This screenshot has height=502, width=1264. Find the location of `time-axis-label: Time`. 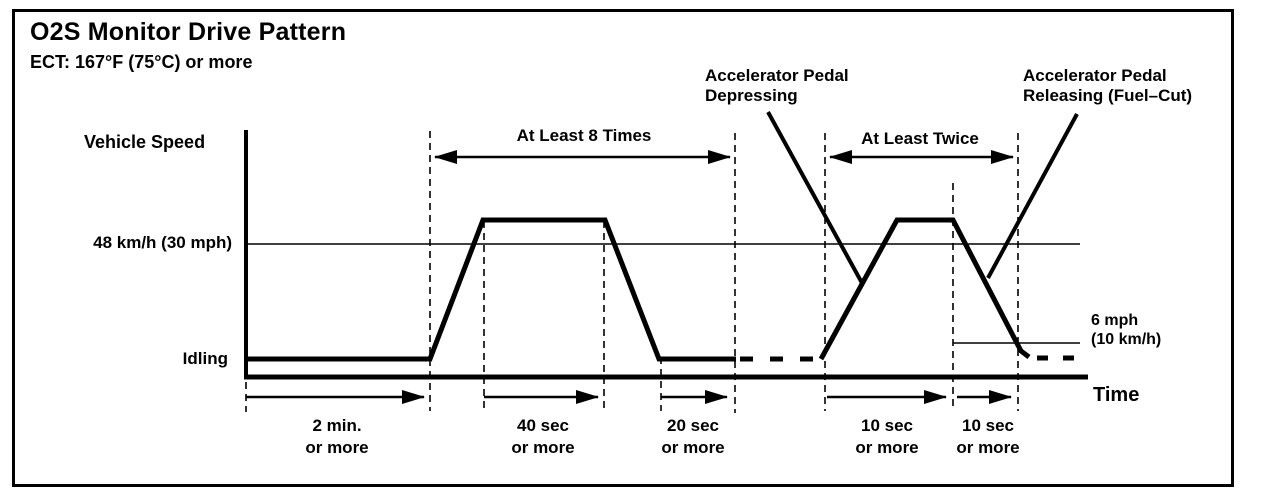

time-axis-label: Time is located at coordinates (1116, 395).